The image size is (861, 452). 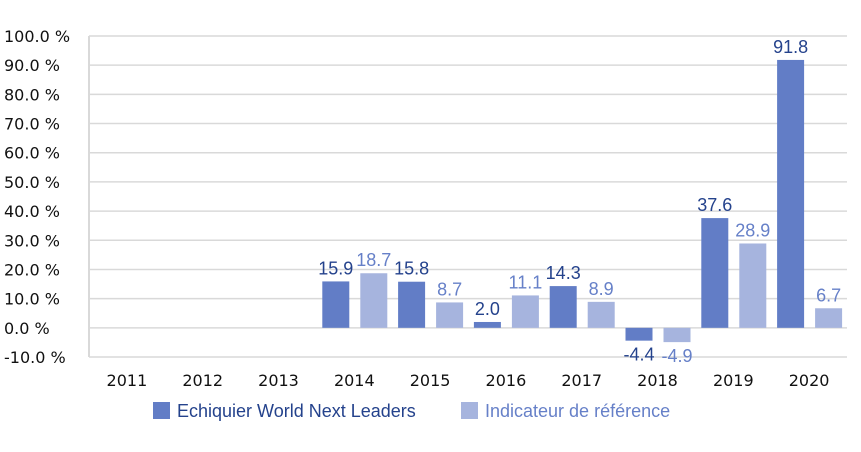 What do you see at coordinates (32, 182) in the screenshot?
I see `y-tick-label: 50.0 %` at bounding box center [32, 182].